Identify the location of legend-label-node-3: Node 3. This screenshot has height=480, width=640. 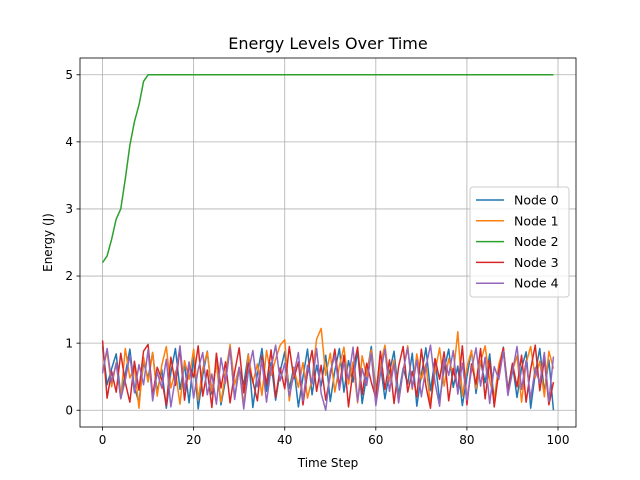
(536, 262).